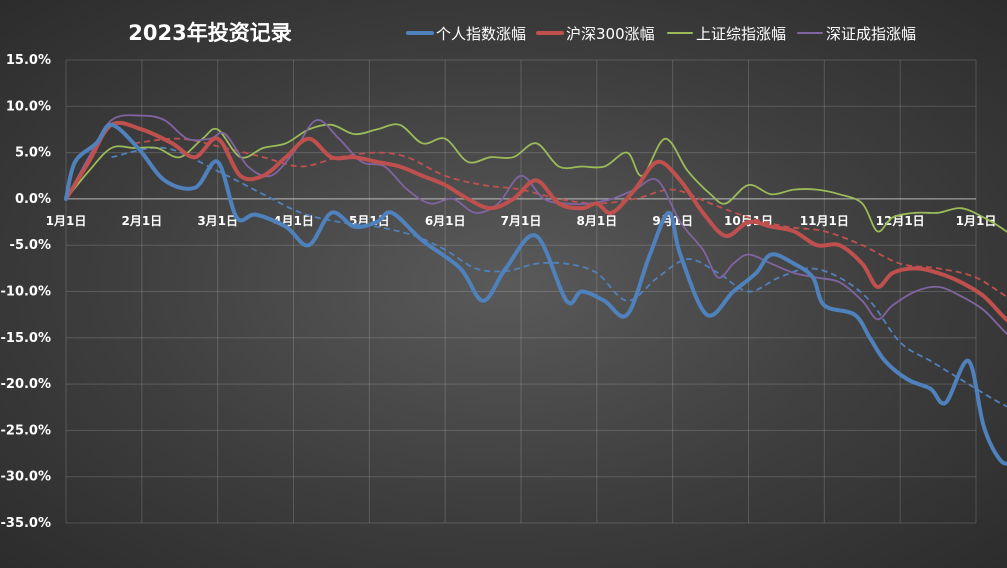  Describe the element at coordinates (26, 430) in the screenshot. I see `y-tick-label: -25.0%` at that location.